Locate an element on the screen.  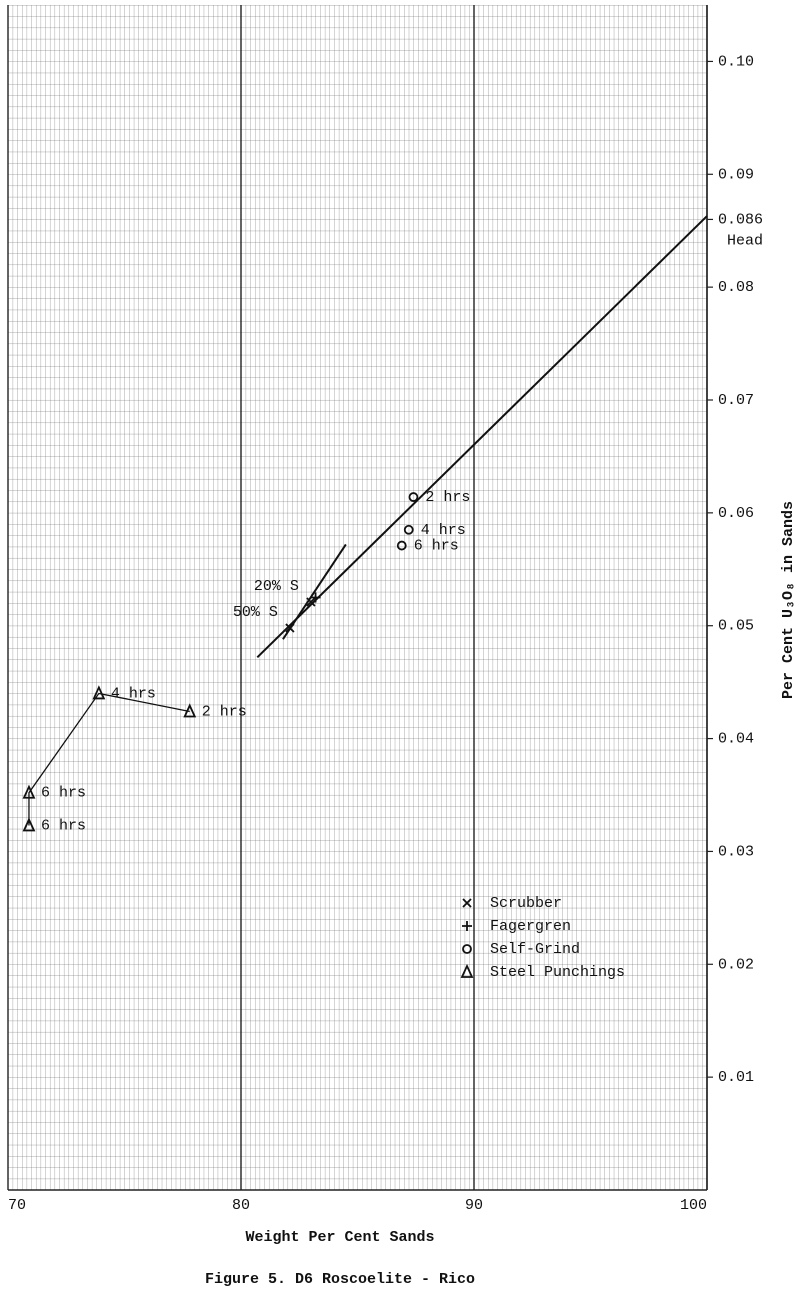
x-tick-label: 70 is located at coordinates (17, 1205).